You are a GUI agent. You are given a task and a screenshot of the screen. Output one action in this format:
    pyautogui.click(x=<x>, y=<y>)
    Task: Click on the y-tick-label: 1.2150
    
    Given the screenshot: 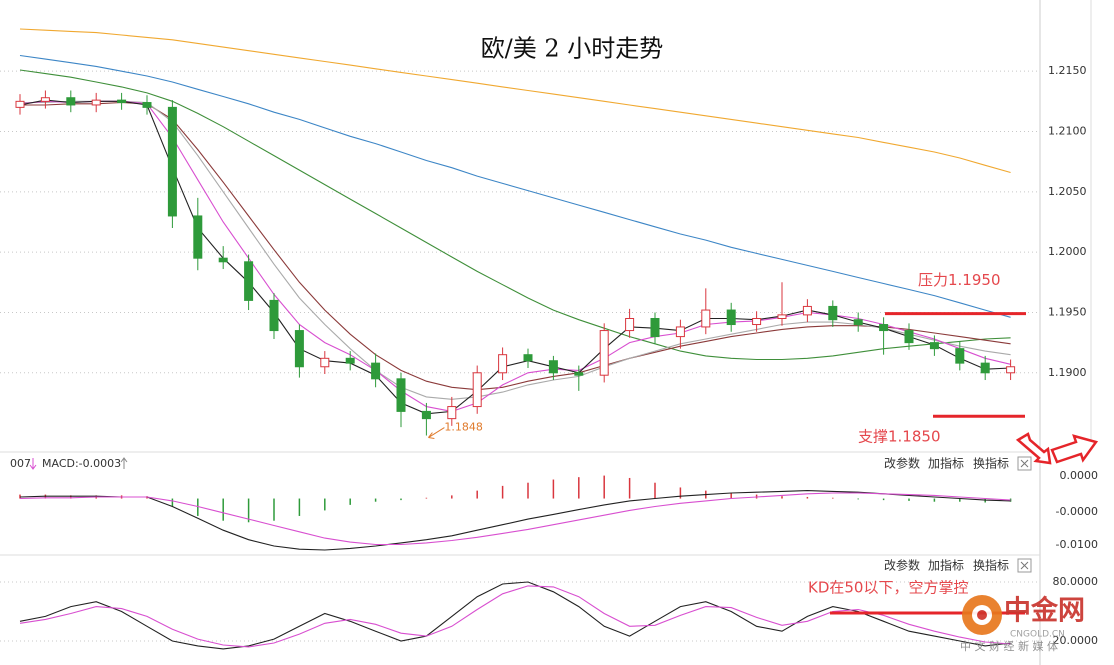 What is the action you would take?
    pyautogui.click(x=1067, y=70)
    